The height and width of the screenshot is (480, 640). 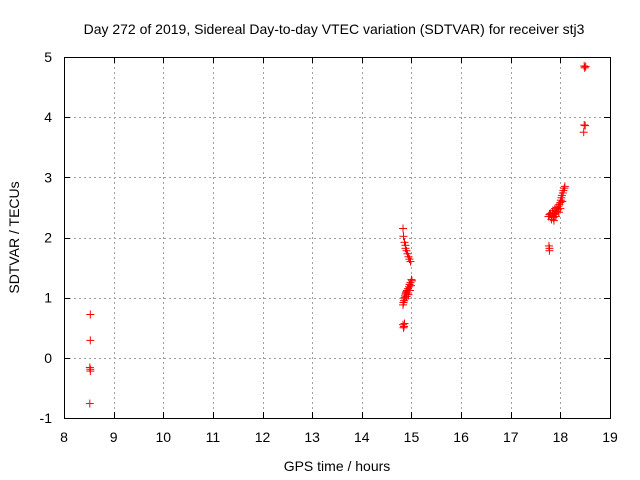 I want to click on x-tick-label: 19, so click(x=610, y=437).